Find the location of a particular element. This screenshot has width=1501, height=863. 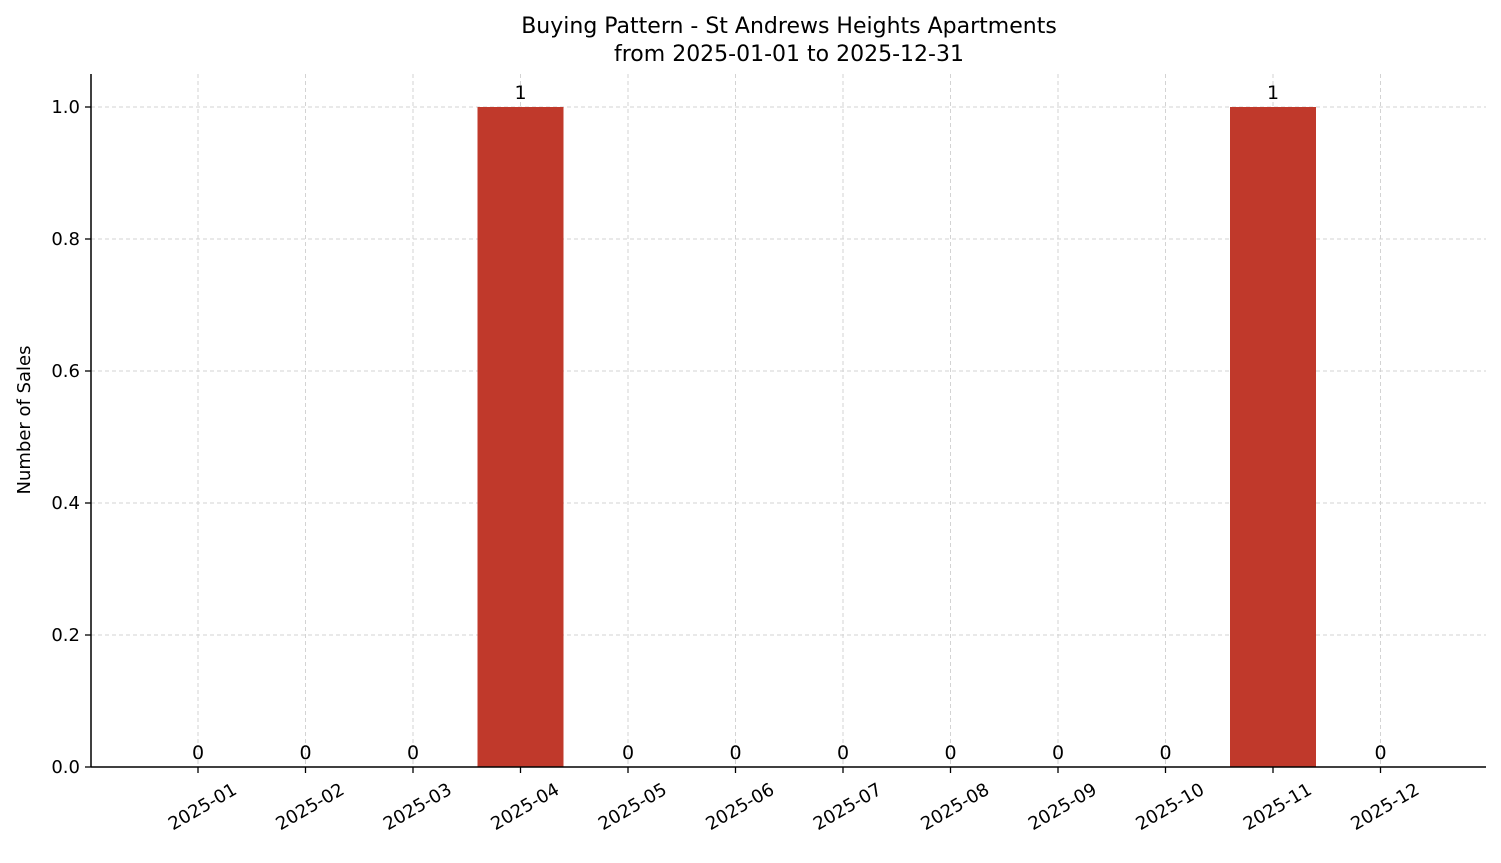

x-tick-label-2025-04: 2025-04 is located at coordinates (525, 807).